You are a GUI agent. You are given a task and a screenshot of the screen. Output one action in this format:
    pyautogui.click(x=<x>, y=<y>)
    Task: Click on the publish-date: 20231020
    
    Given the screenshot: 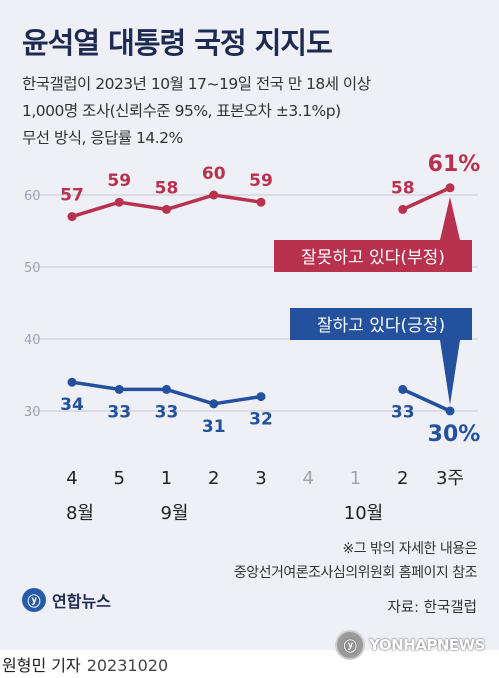 What is the action you would take?
    pyautogui.click(x=127, y=665)
    